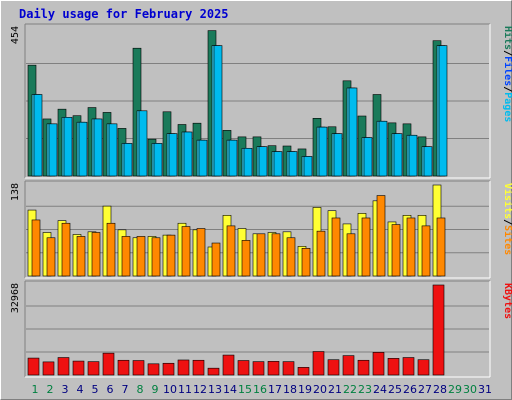  What do you see at coordinates (440, 389) in the screenshot?
I see `x-tick-label-28: 28` at bounding box center [440, 389].